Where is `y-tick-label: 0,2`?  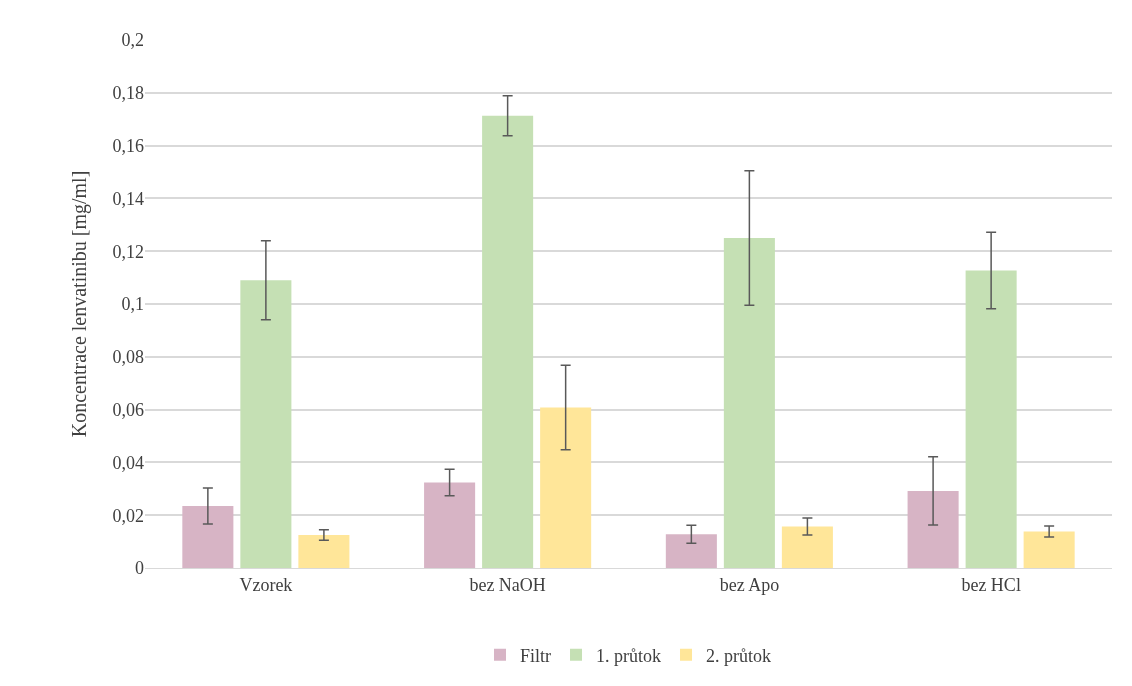
y-tick-label: 0,2 is located at coordinates (132, 40).